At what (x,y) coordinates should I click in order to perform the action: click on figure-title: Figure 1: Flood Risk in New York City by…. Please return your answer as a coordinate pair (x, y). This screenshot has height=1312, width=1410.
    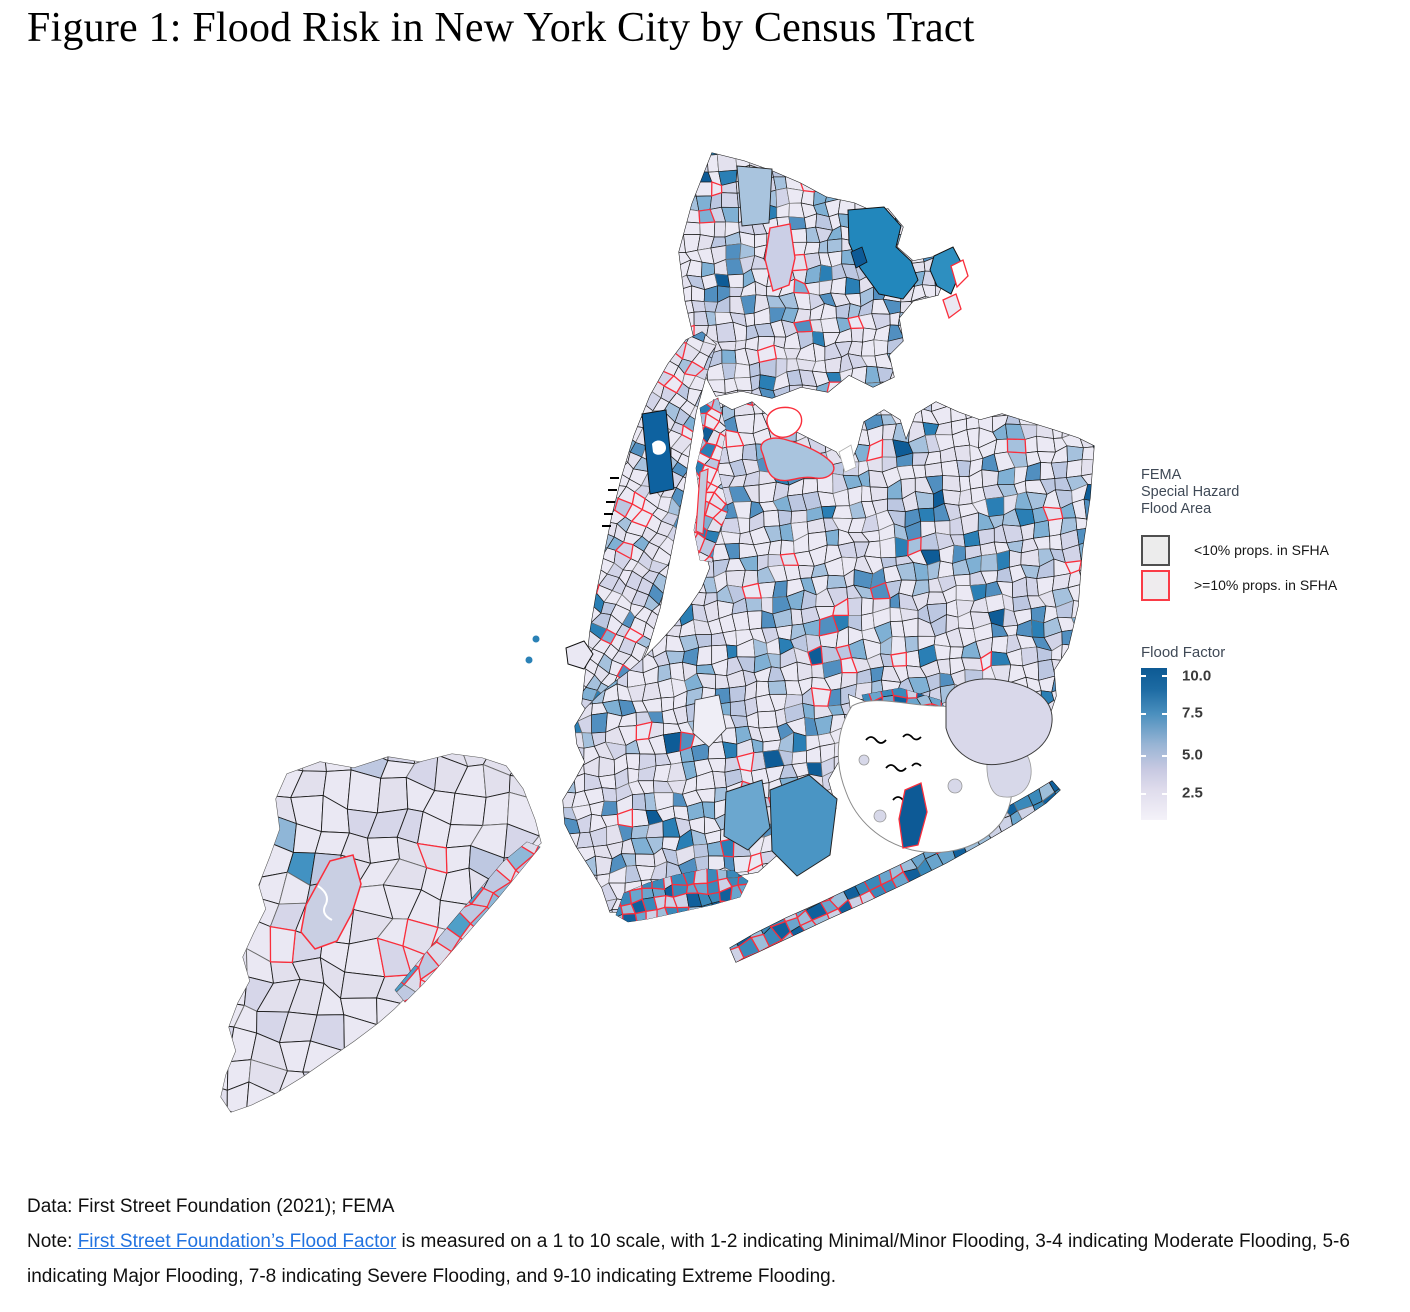
    Looking at the image, I should click on (501, 28).